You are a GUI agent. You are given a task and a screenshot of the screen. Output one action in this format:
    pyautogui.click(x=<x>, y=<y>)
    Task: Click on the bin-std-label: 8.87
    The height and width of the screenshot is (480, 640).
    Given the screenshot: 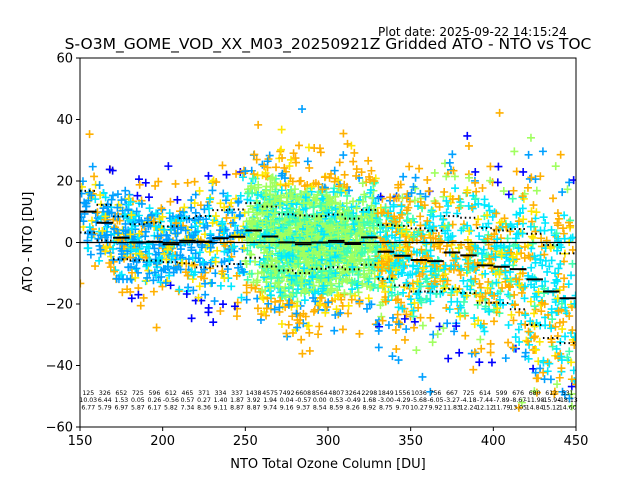 What is the action you would take?
    pyautogui.click(x=254, y=407)
    